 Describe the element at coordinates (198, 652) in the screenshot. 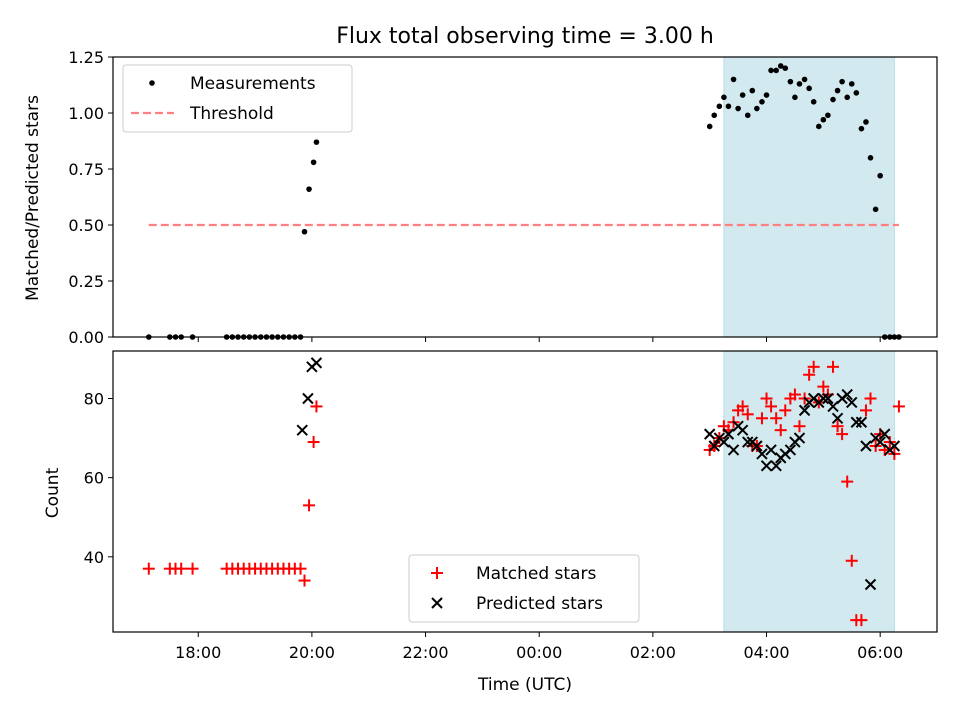

I see `x-tick-label: 18:00` at that location.